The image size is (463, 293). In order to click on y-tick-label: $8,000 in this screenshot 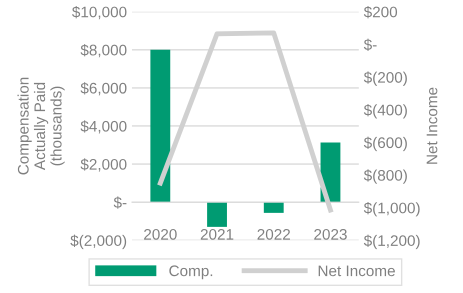, I will do `click(103, 51)`.